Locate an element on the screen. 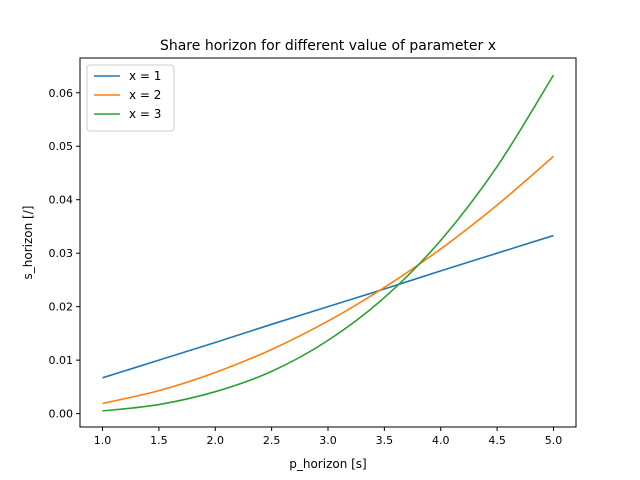  y-axis: 0.00 0.01 0.02 0.03 0.04 0.05 0.06 is located at coordinates (64, 254).